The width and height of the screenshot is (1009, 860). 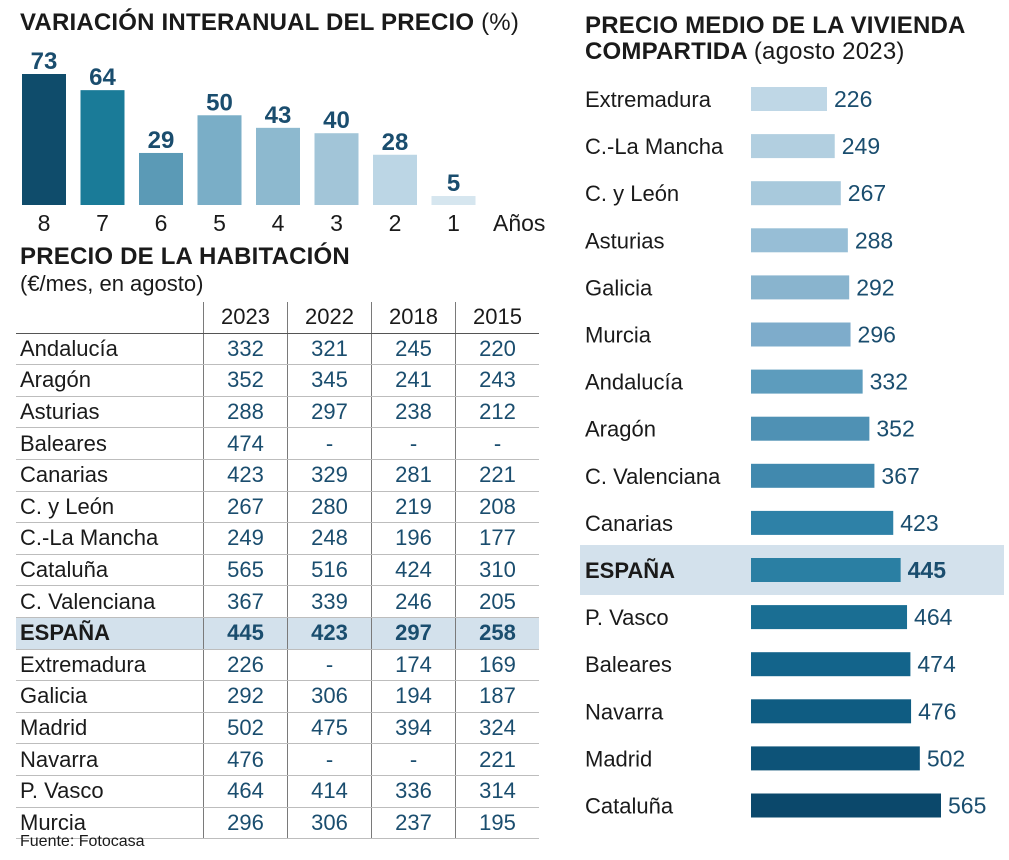 I want to click on table-cell-value: 565, so click(x=245, y=570).